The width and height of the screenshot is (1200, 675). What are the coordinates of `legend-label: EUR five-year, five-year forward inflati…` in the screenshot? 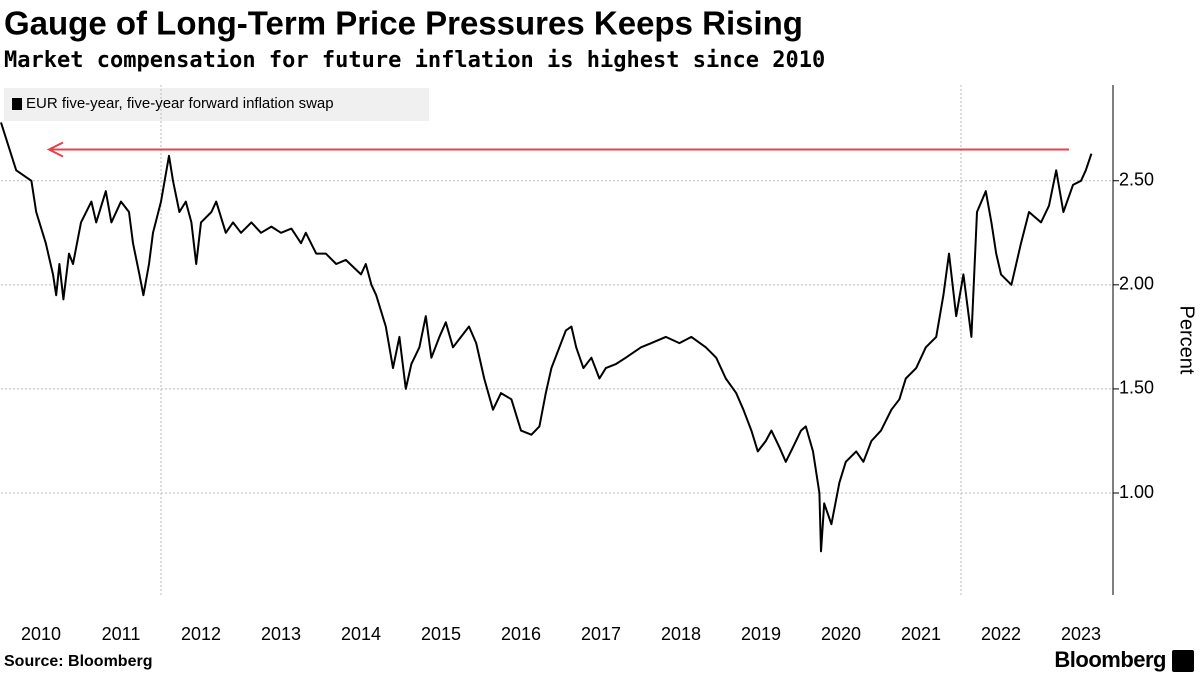 It's located at (180, 103).